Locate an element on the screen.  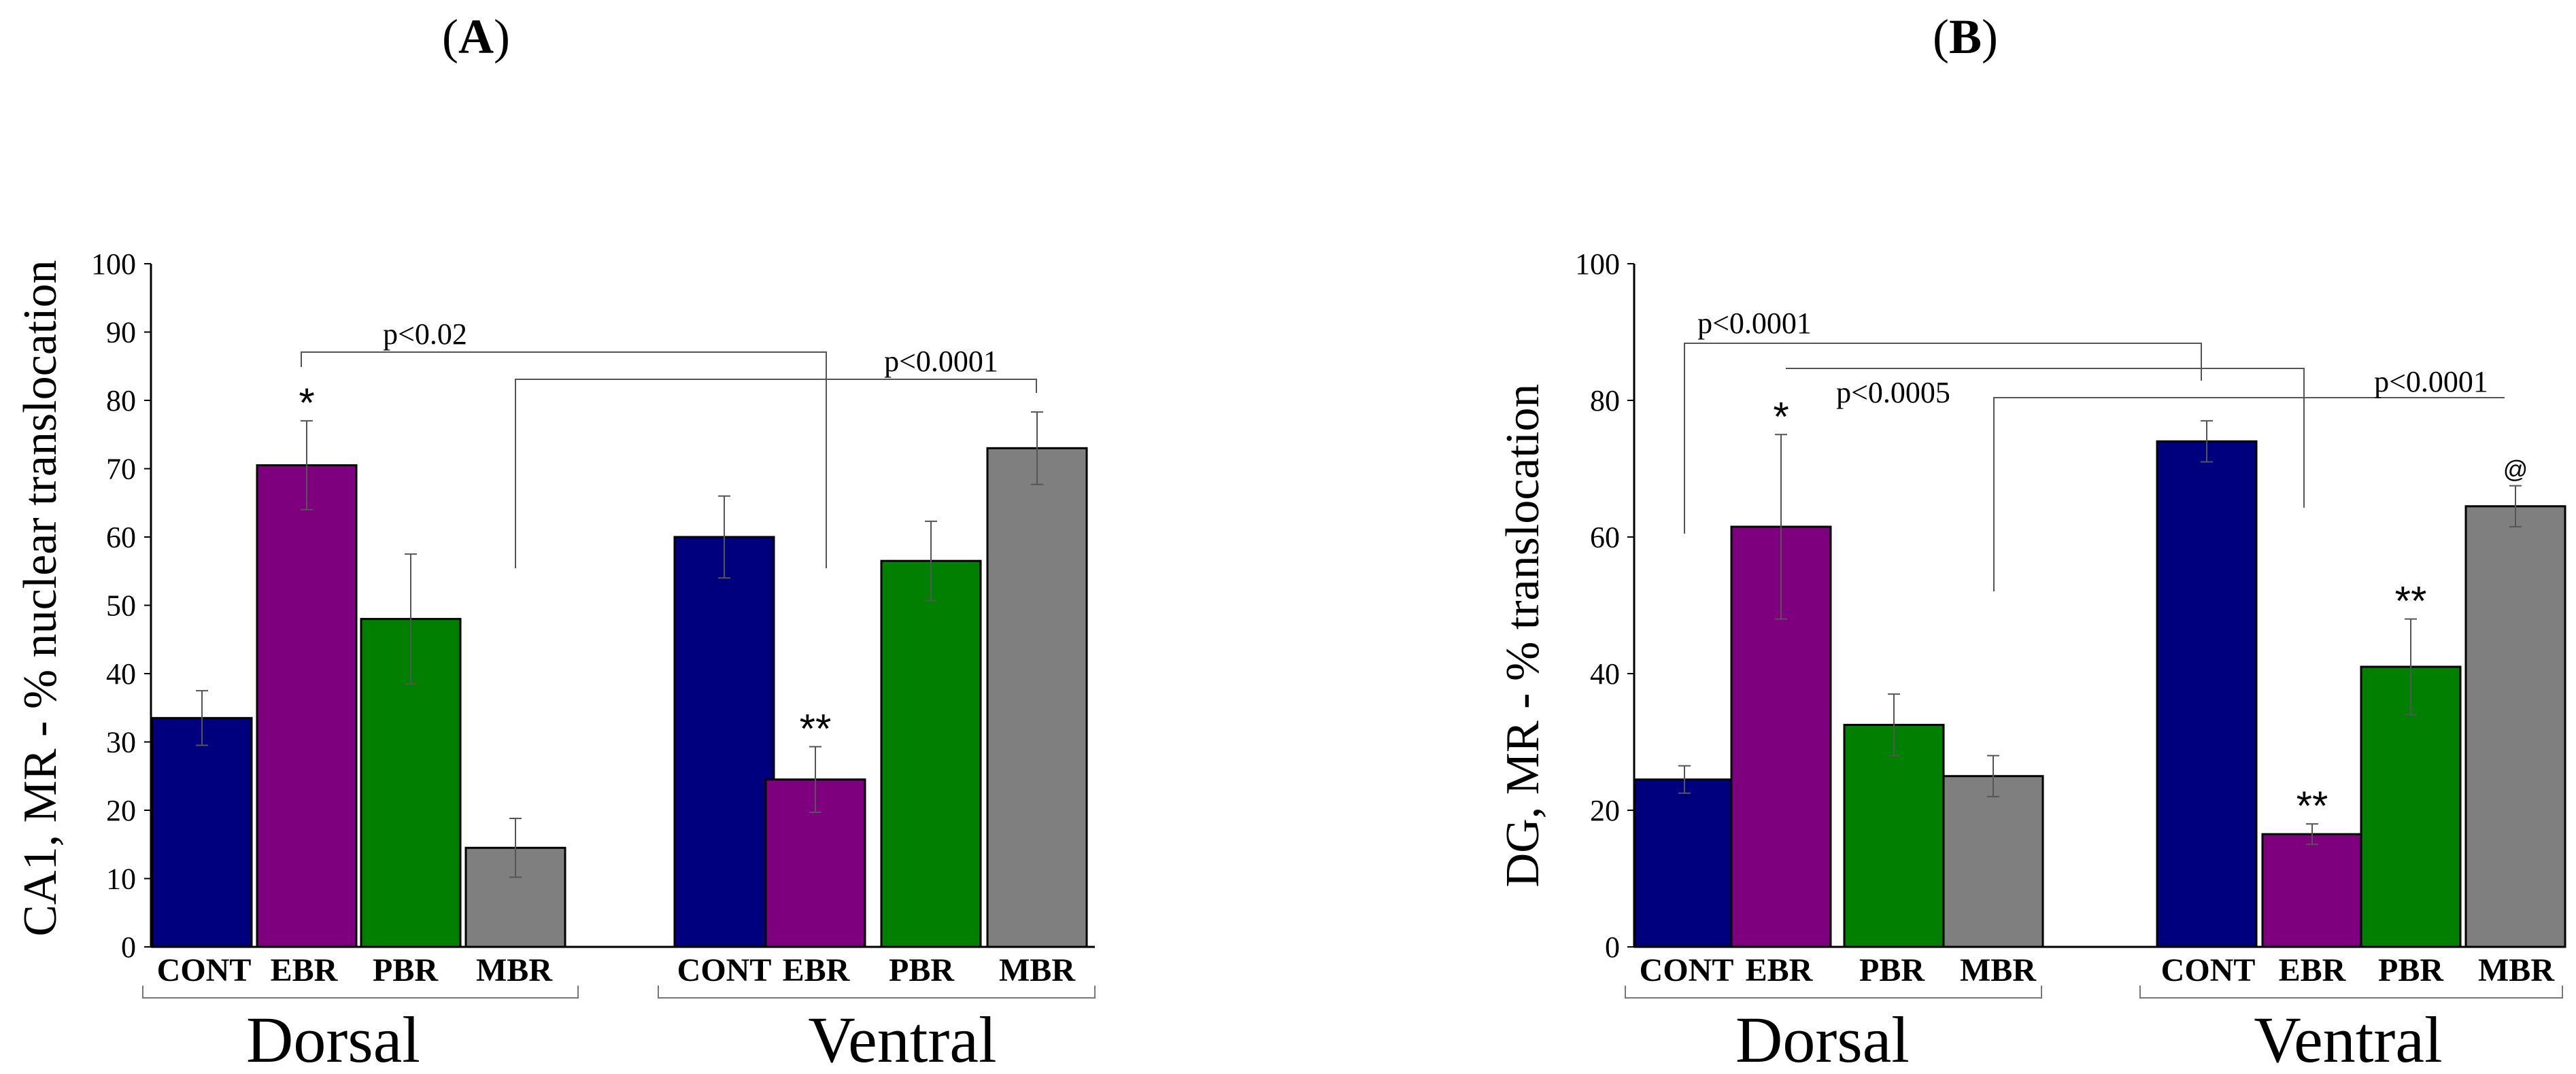
bar-ventral-pbr is located at coordinates (931, 753).